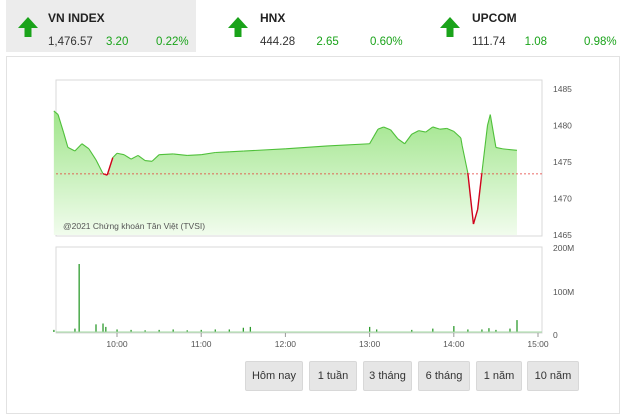 The height and width of the screenshot is (420, 624). What do you see at coordinates (273, 18) in the screenshot?
I see `index-name: HNX` at bounding box center [273, 18].